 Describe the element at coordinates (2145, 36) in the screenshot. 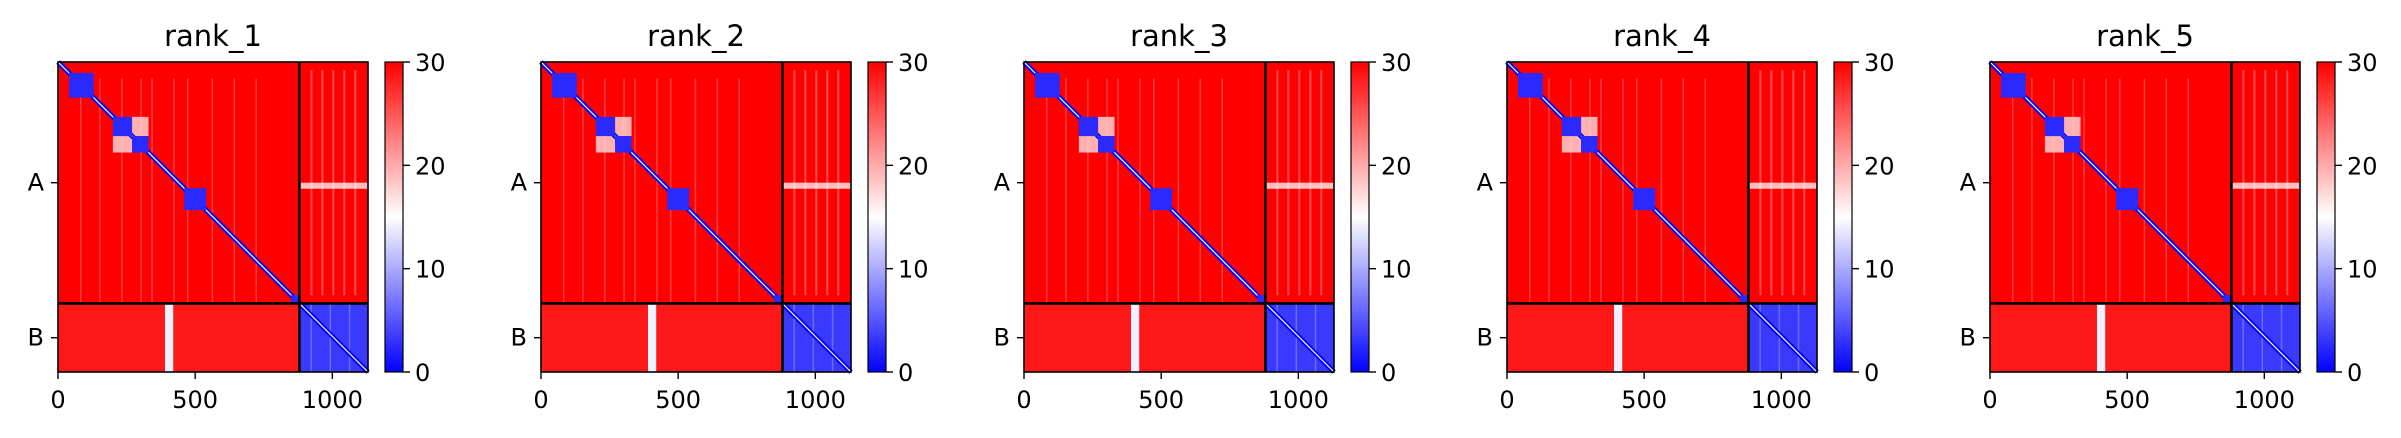

I see `panel-title: rank_5` at that location.